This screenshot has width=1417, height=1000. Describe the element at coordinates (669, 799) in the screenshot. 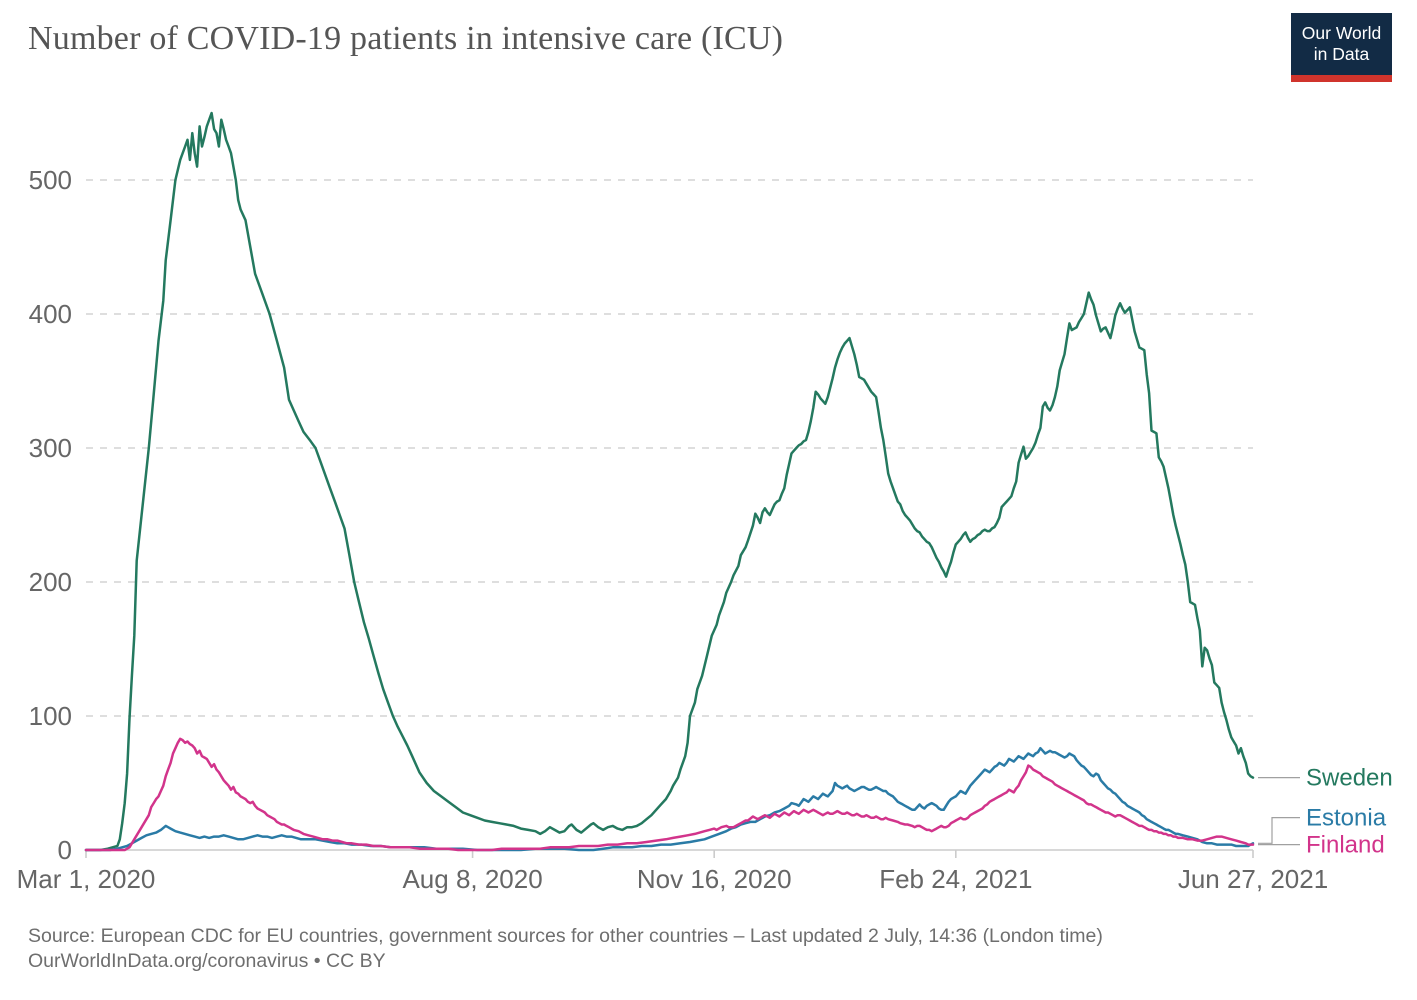

I see `series-line-estonia` at that location.